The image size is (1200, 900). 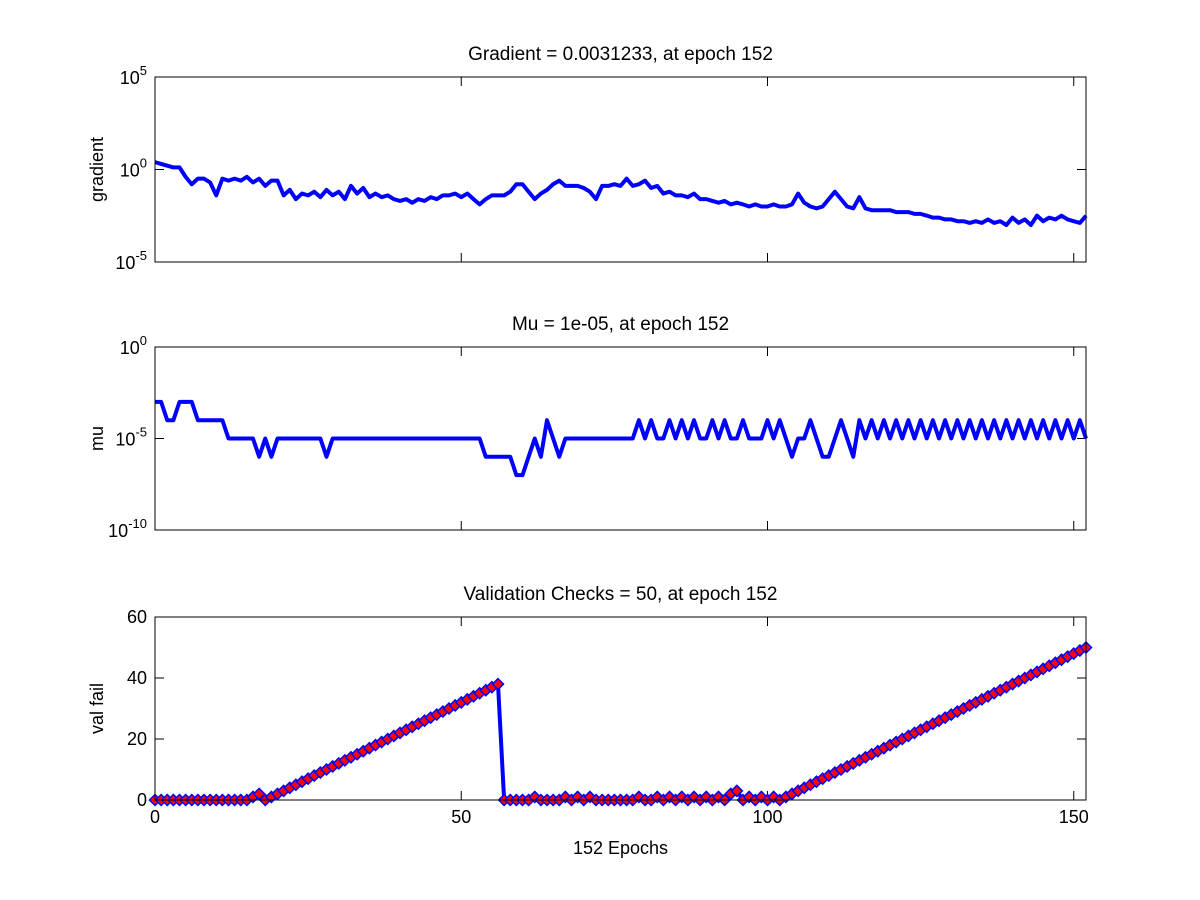 I want to click on y-tick-label: 10⁻¹⁰, so click(x=127, y=528).